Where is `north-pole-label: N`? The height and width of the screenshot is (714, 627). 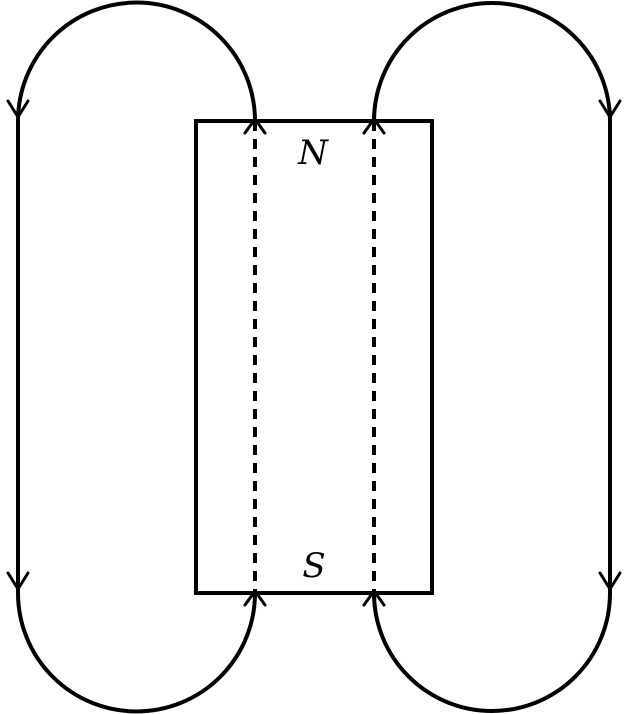
north-pole-label: N is located at coordinates (313, 153).